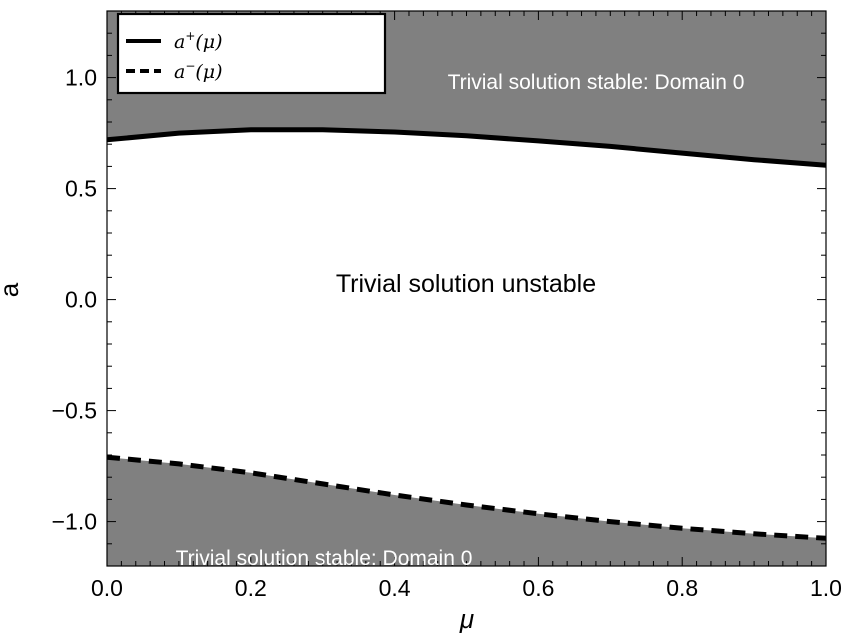  Describe the element at coordinates (81, 300) in the screenshot. I see `y-tick-label: 0.0` at that location.